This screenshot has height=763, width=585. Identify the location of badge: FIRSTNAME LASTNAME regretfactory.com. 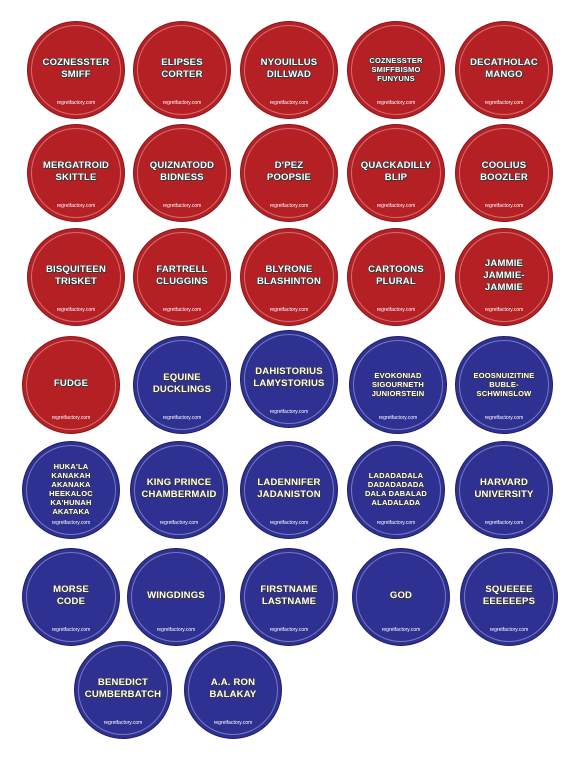
(289, 597).